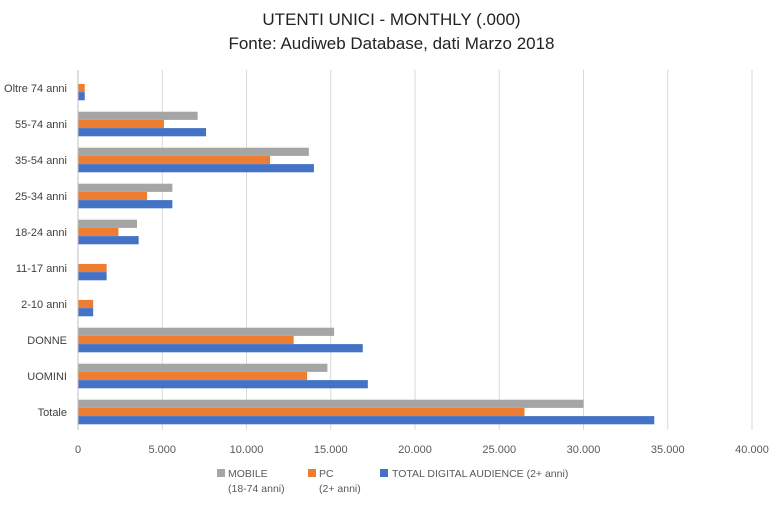 Image resolution: width=783 pixels, height=506 pixels. What do you see at coordinates (247, 450) in the screenshot?
I see `x-tick-label: 10.000` at bounding box center [247, 450].